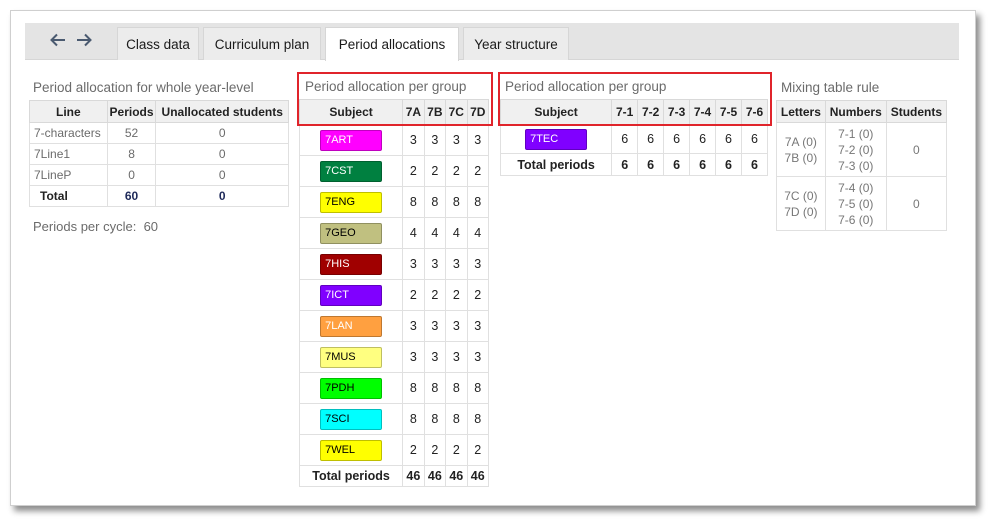  What do you see at coordinates (856, 149) in the screenshot?
I see `number-item: 7-2 (0)` at bounding box center [856, 149].